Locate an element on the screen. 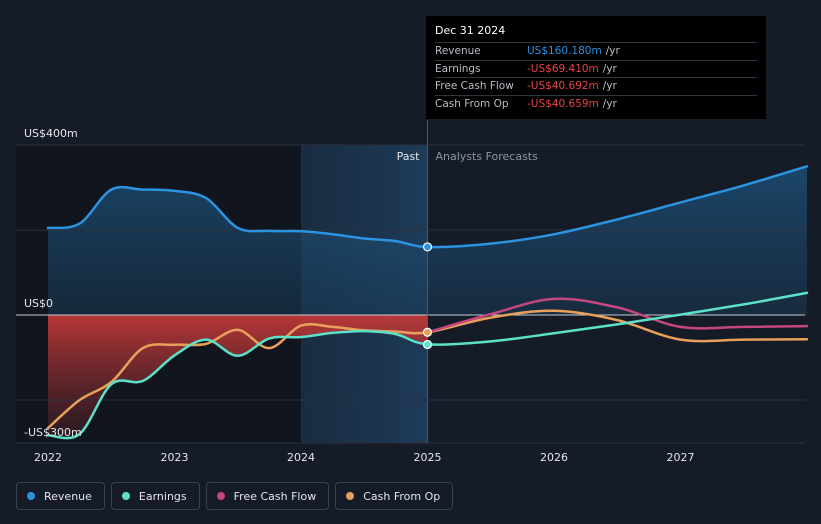 This screenshot has width=821, height=524. x-tick-label: 2024 is located at coordinates (301, 457).